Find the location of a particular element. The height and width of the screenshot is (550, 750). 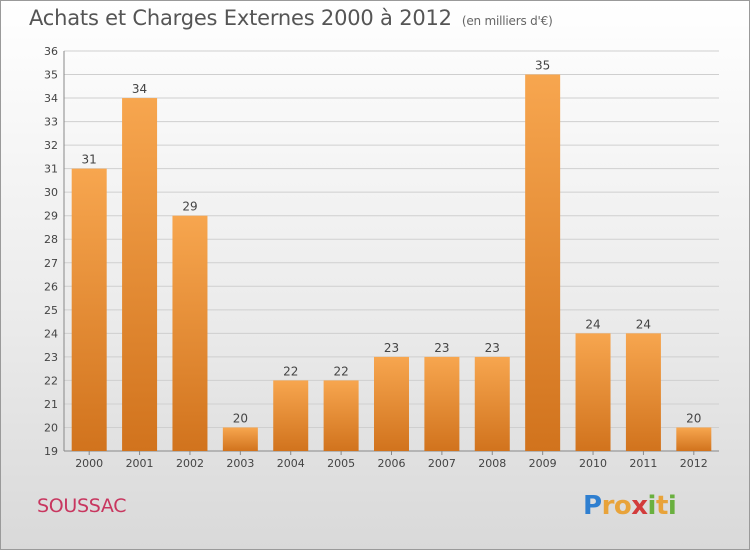

y-tick-label: 36 is located at coordinates (51, 51).